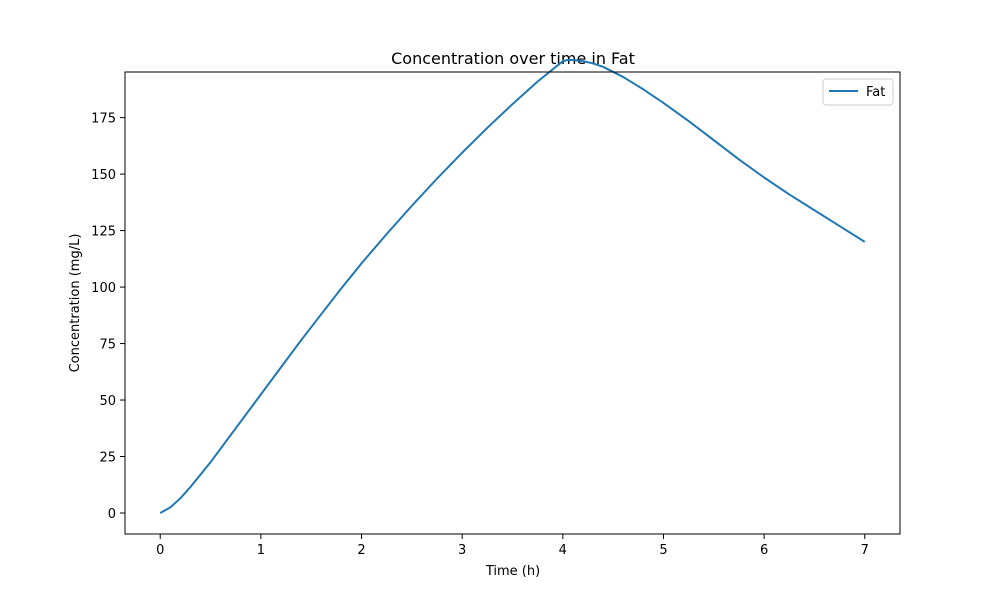 The width and height of the screenshot is (1000, 604). What do you see at coordinates (865, 550) in the screenshot?
I see `x-tick-label: 7` at bounding box center [865, 550].